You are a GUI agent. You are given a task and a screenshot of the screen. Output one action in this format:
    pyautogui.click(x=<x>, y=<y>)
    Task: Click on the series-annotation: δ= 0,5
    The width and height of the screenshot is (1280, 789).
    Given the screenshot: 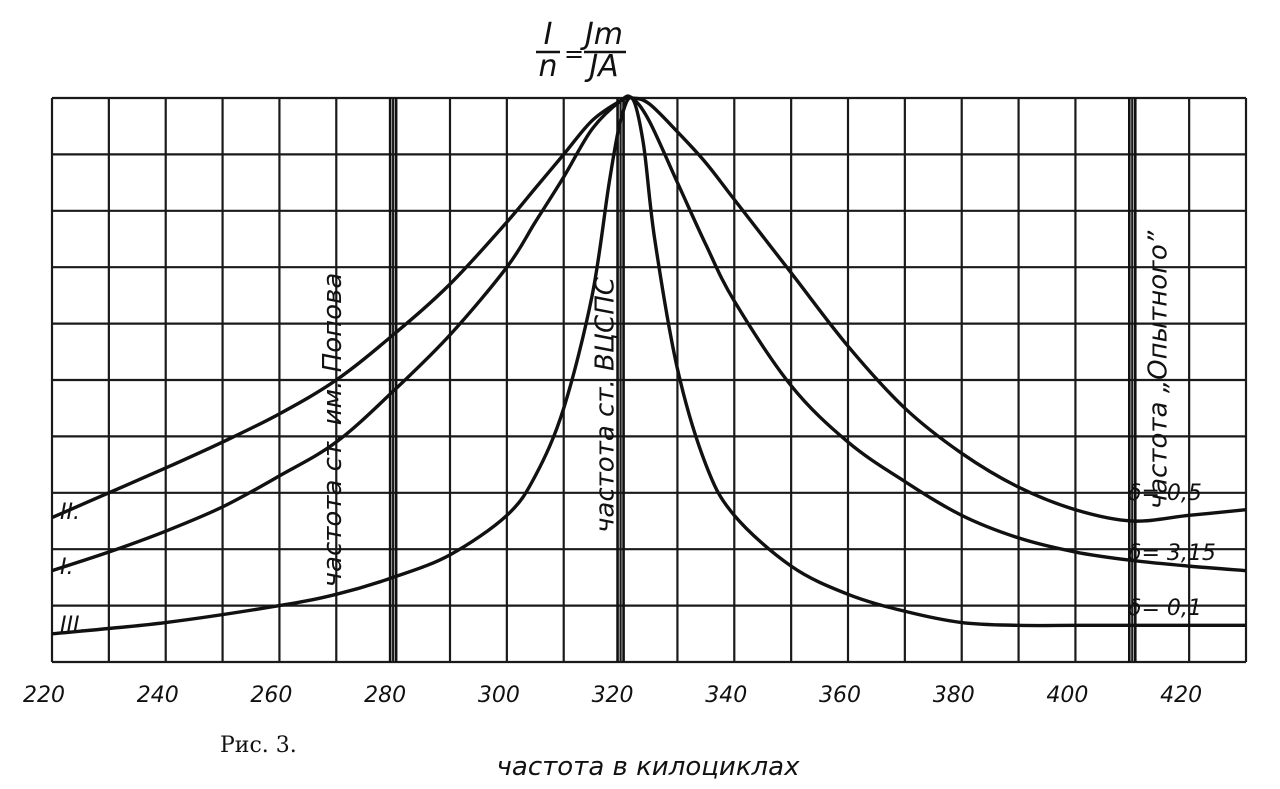 What is the action you would take?
    pyautogui.click(x=1165, y=493)
    